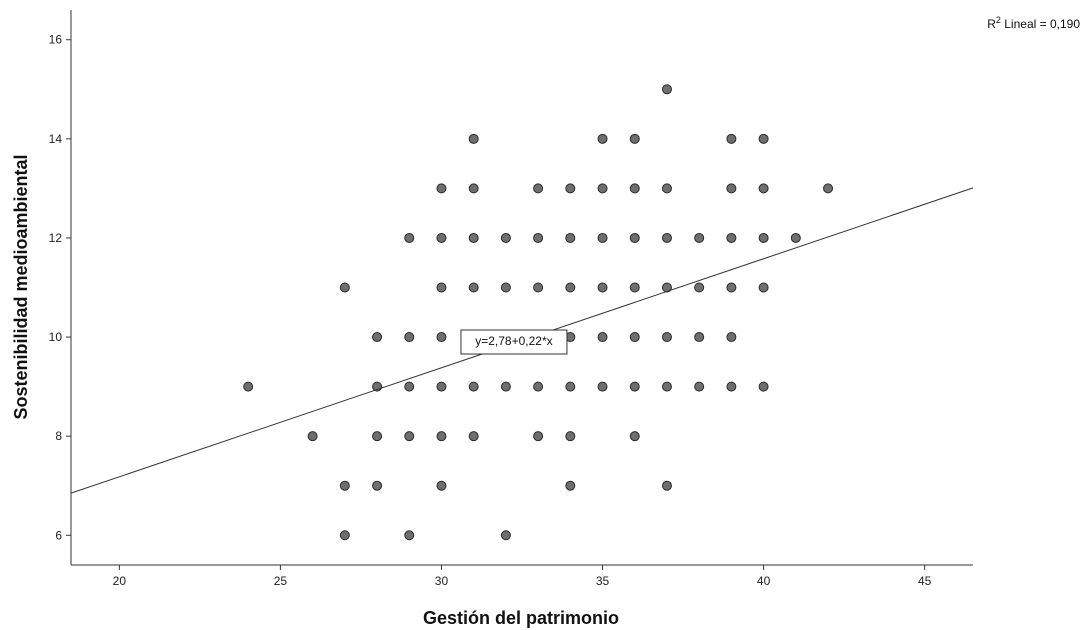 The height and width of the screenshot is (630, 1089). Describe the element at coordinates (56, 238) in the screenshot. I see `y-tick-label: 12` at that location.